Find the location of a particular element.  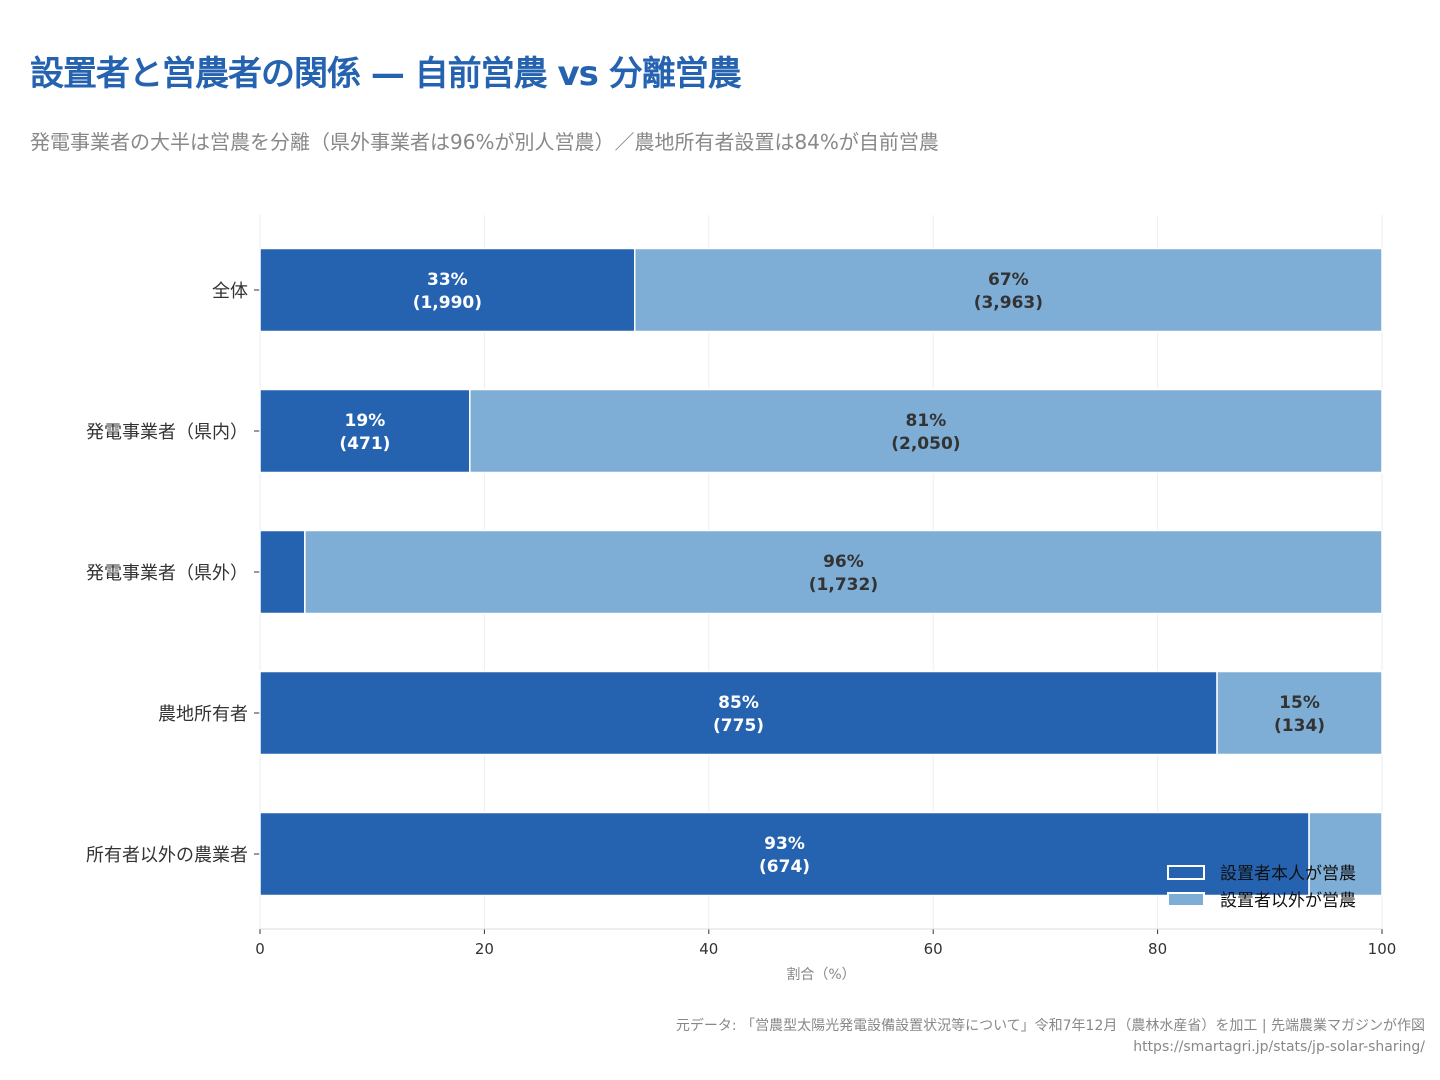

data-label: 96% is located at coordinates (843, 562).